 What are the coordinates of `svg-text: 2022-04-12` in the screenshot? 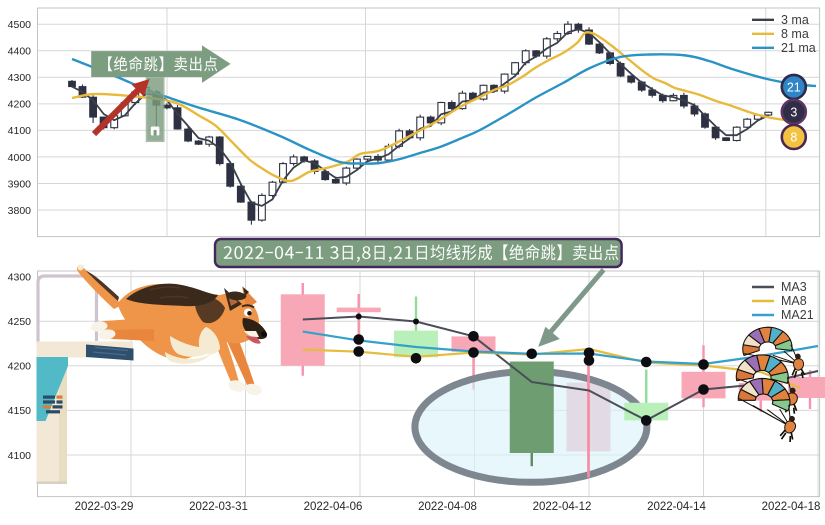 It's located at (562, 507).